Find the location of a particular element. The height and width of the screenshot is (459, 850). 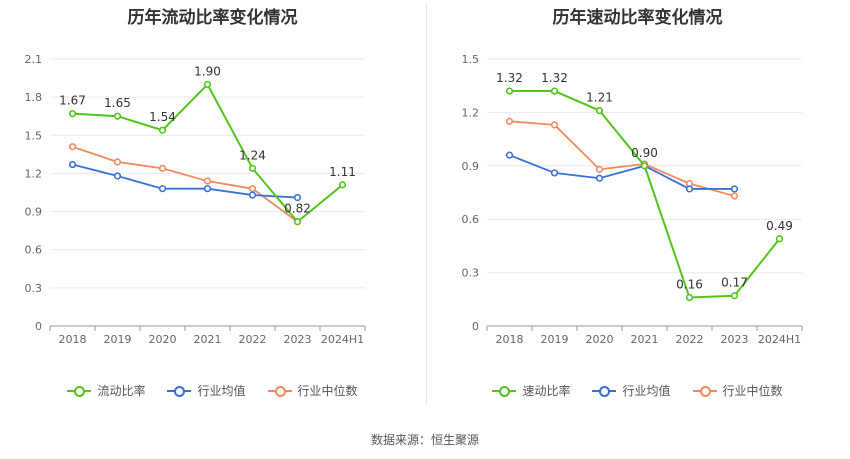

chart-title: 历年速动比率变化情况 is located at coordinates (637, 18).